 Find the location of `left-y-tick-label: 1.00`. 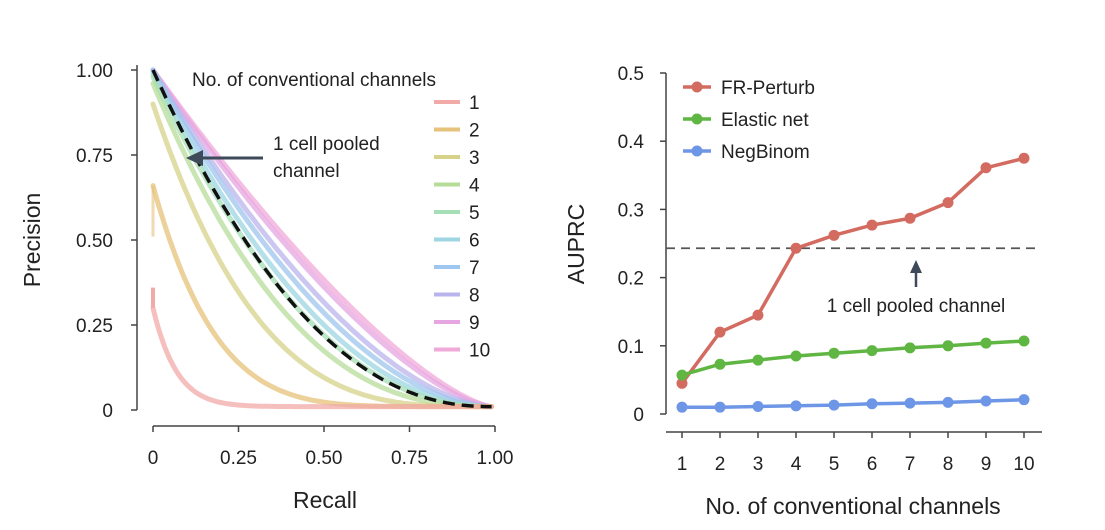

left-y-tick-label: 1.00 is located at coordinates (94, 71).